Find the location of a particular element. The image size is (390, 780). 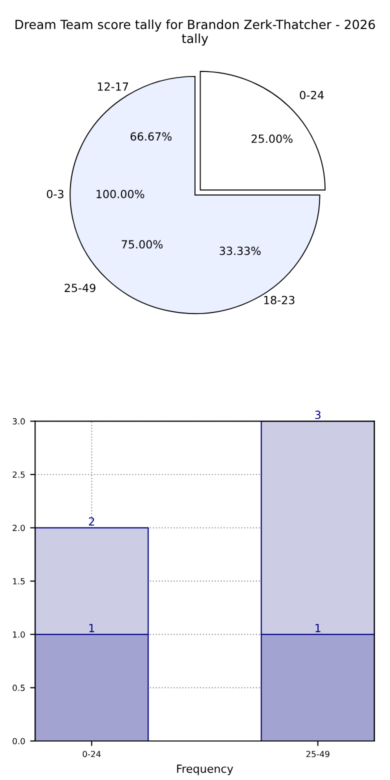

text: 12-17 is located at coordinates (113, 86).